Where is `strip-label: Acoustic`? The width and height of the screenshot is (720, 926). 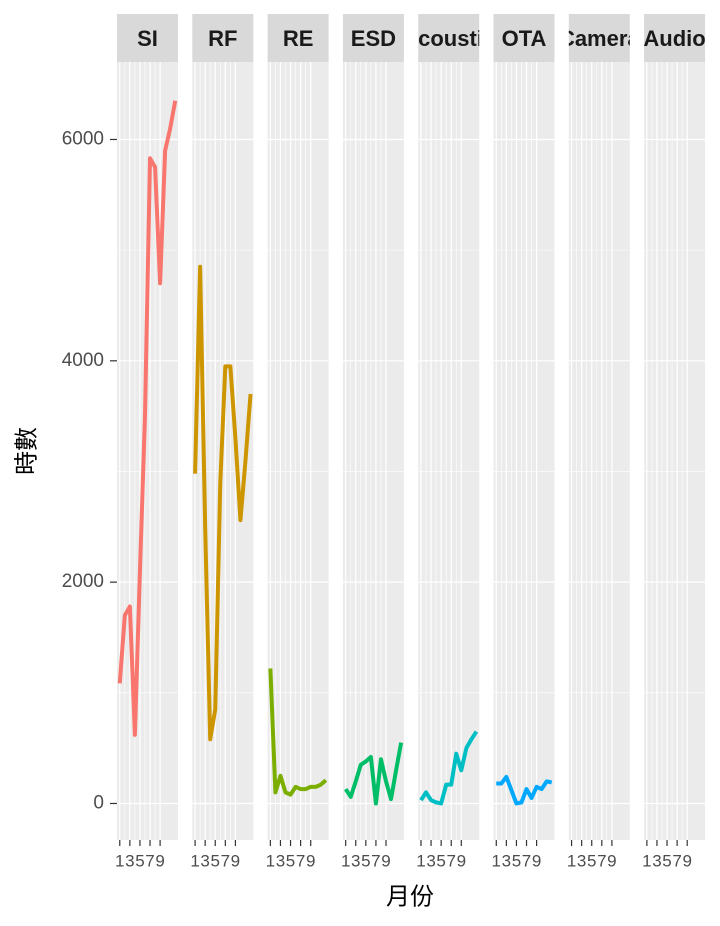
strip-label: Acoustic is located at coordinates (448, 38).